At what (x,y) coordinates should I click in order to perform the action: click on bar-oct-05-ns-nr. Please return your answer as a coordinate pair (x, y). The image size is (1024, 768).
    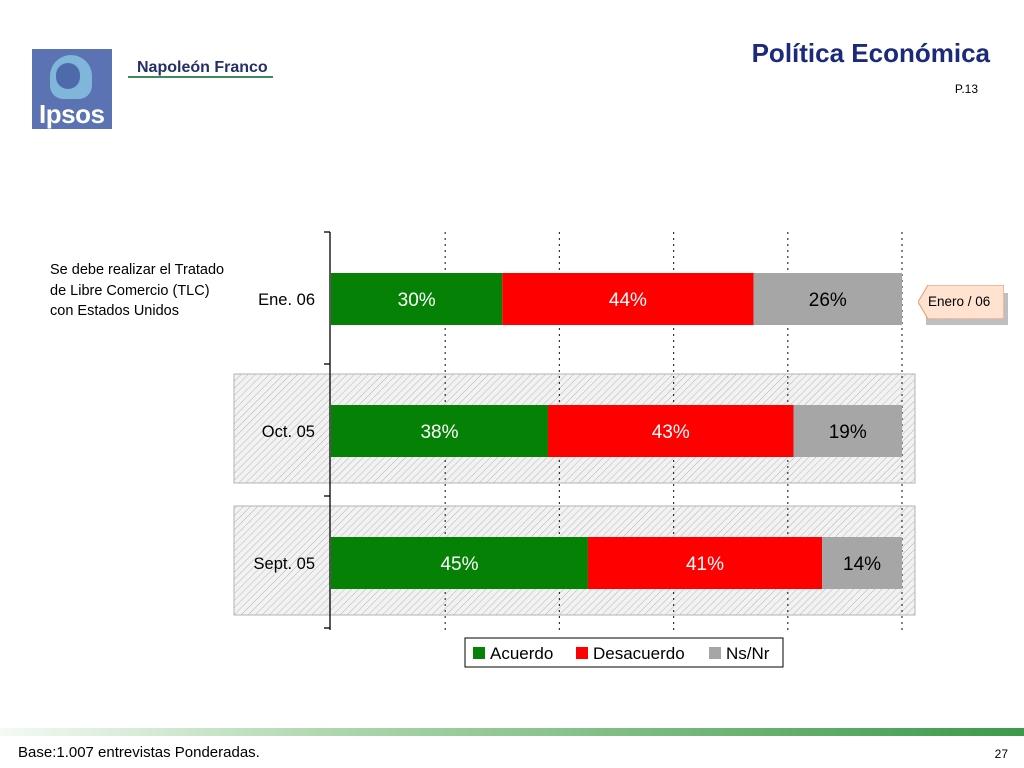
    Looking at the image, I should click on (847, 431).